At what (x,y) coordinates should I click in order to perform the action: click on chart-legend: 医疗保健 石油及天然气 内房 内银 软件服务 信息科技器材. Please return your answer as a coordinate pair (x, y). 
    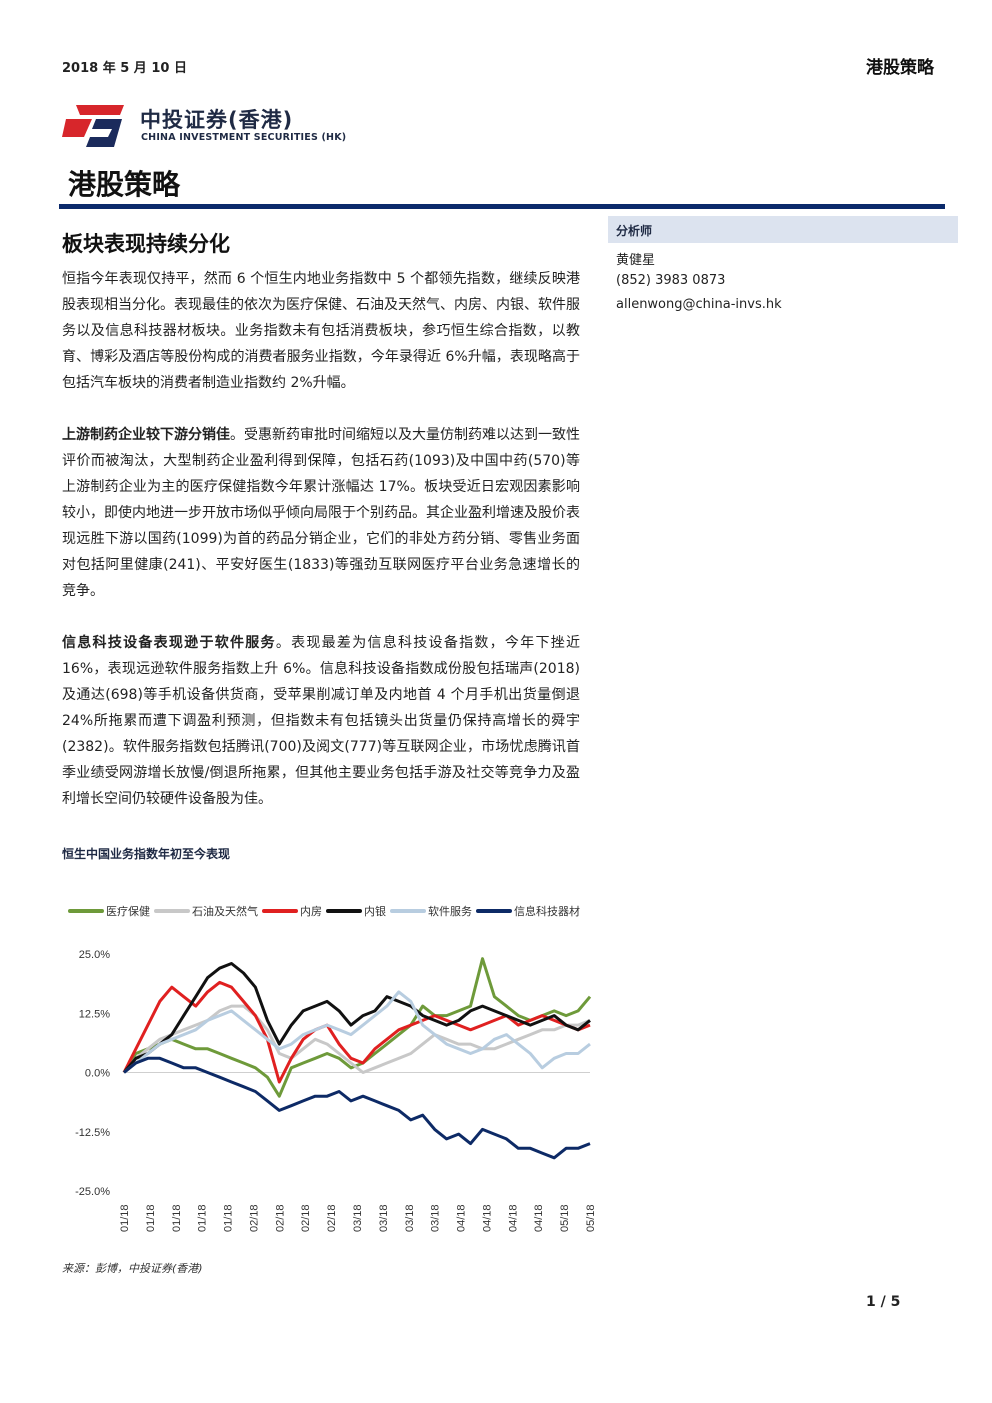
    Looking at the image, I should click on (326, 911).